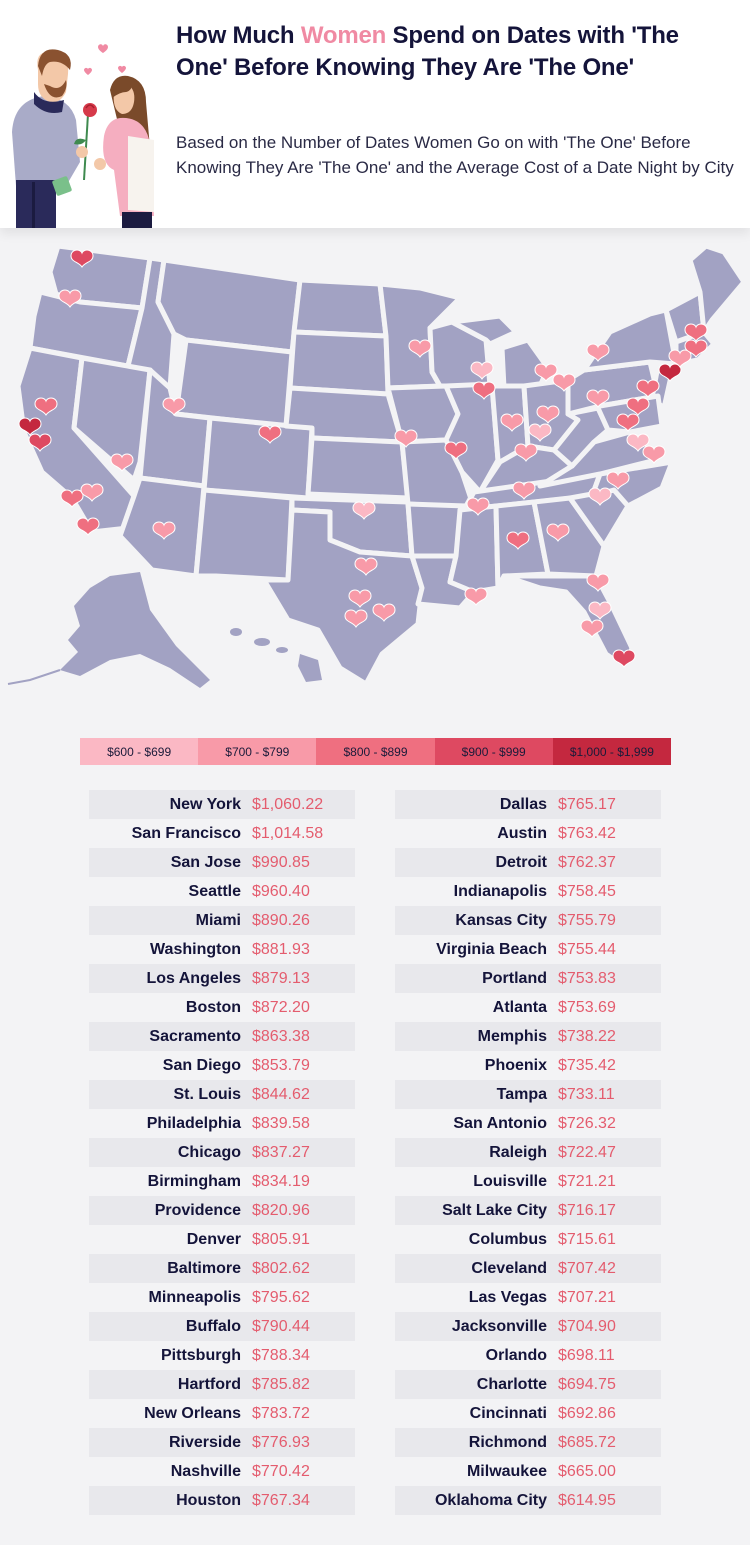  Describe the element at coordinates (587, 1065) in the screenshot. I see `date-cost: $735.42` at that location.